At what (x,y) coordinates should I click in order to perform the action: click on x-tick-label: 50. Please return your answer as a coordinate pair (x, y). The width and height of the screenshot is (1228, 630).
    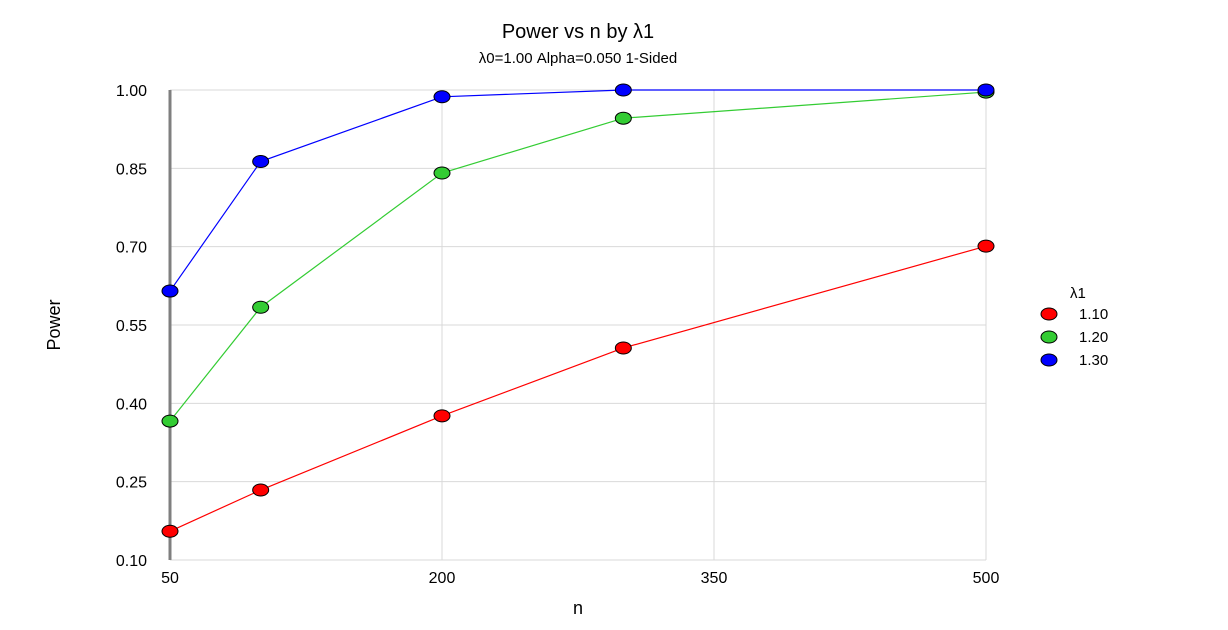
    Looking at the image, I should click on (170, 578).